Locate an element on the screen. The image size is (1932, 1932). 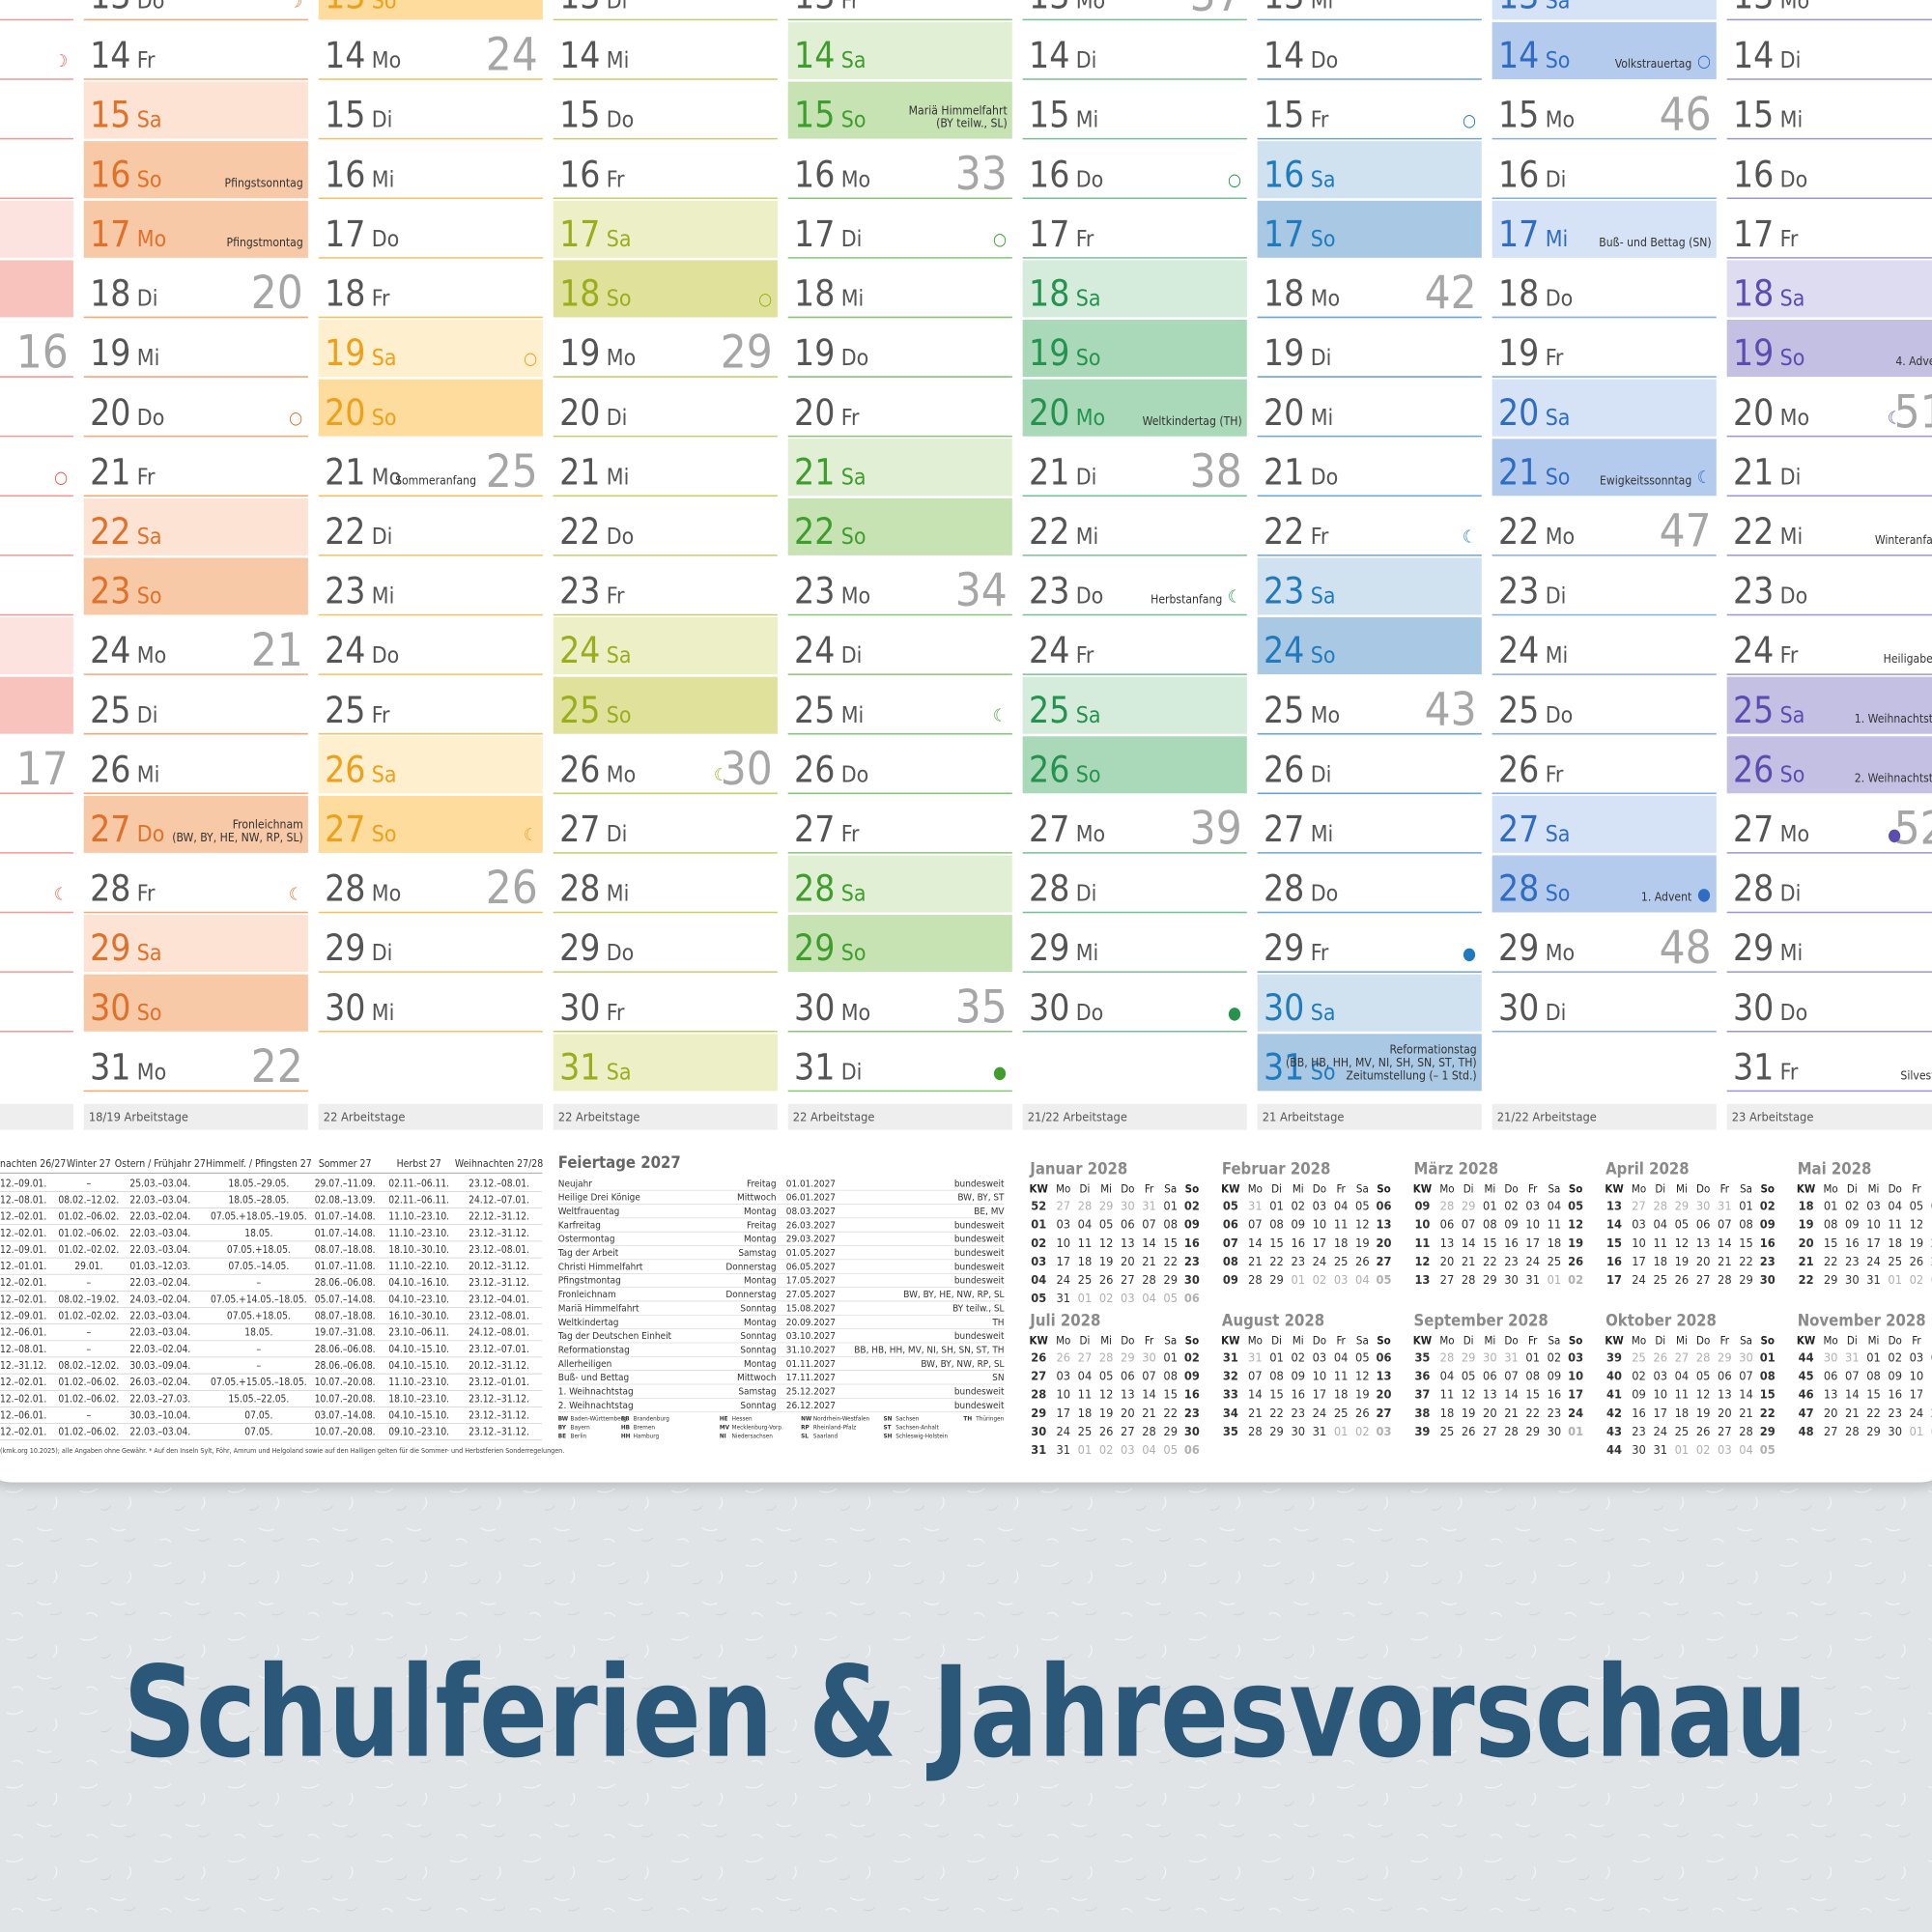
week-number: 21 is located at coordinates (277, 650).